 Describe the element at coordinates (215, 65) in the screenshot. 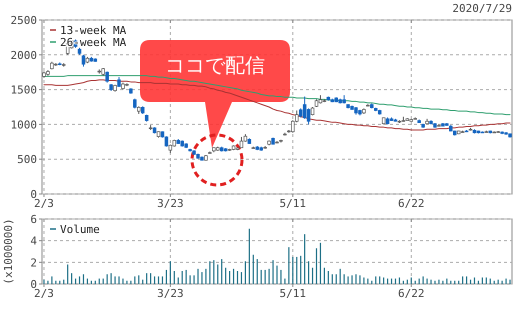

I see `annotation: ココで配信` at that location.